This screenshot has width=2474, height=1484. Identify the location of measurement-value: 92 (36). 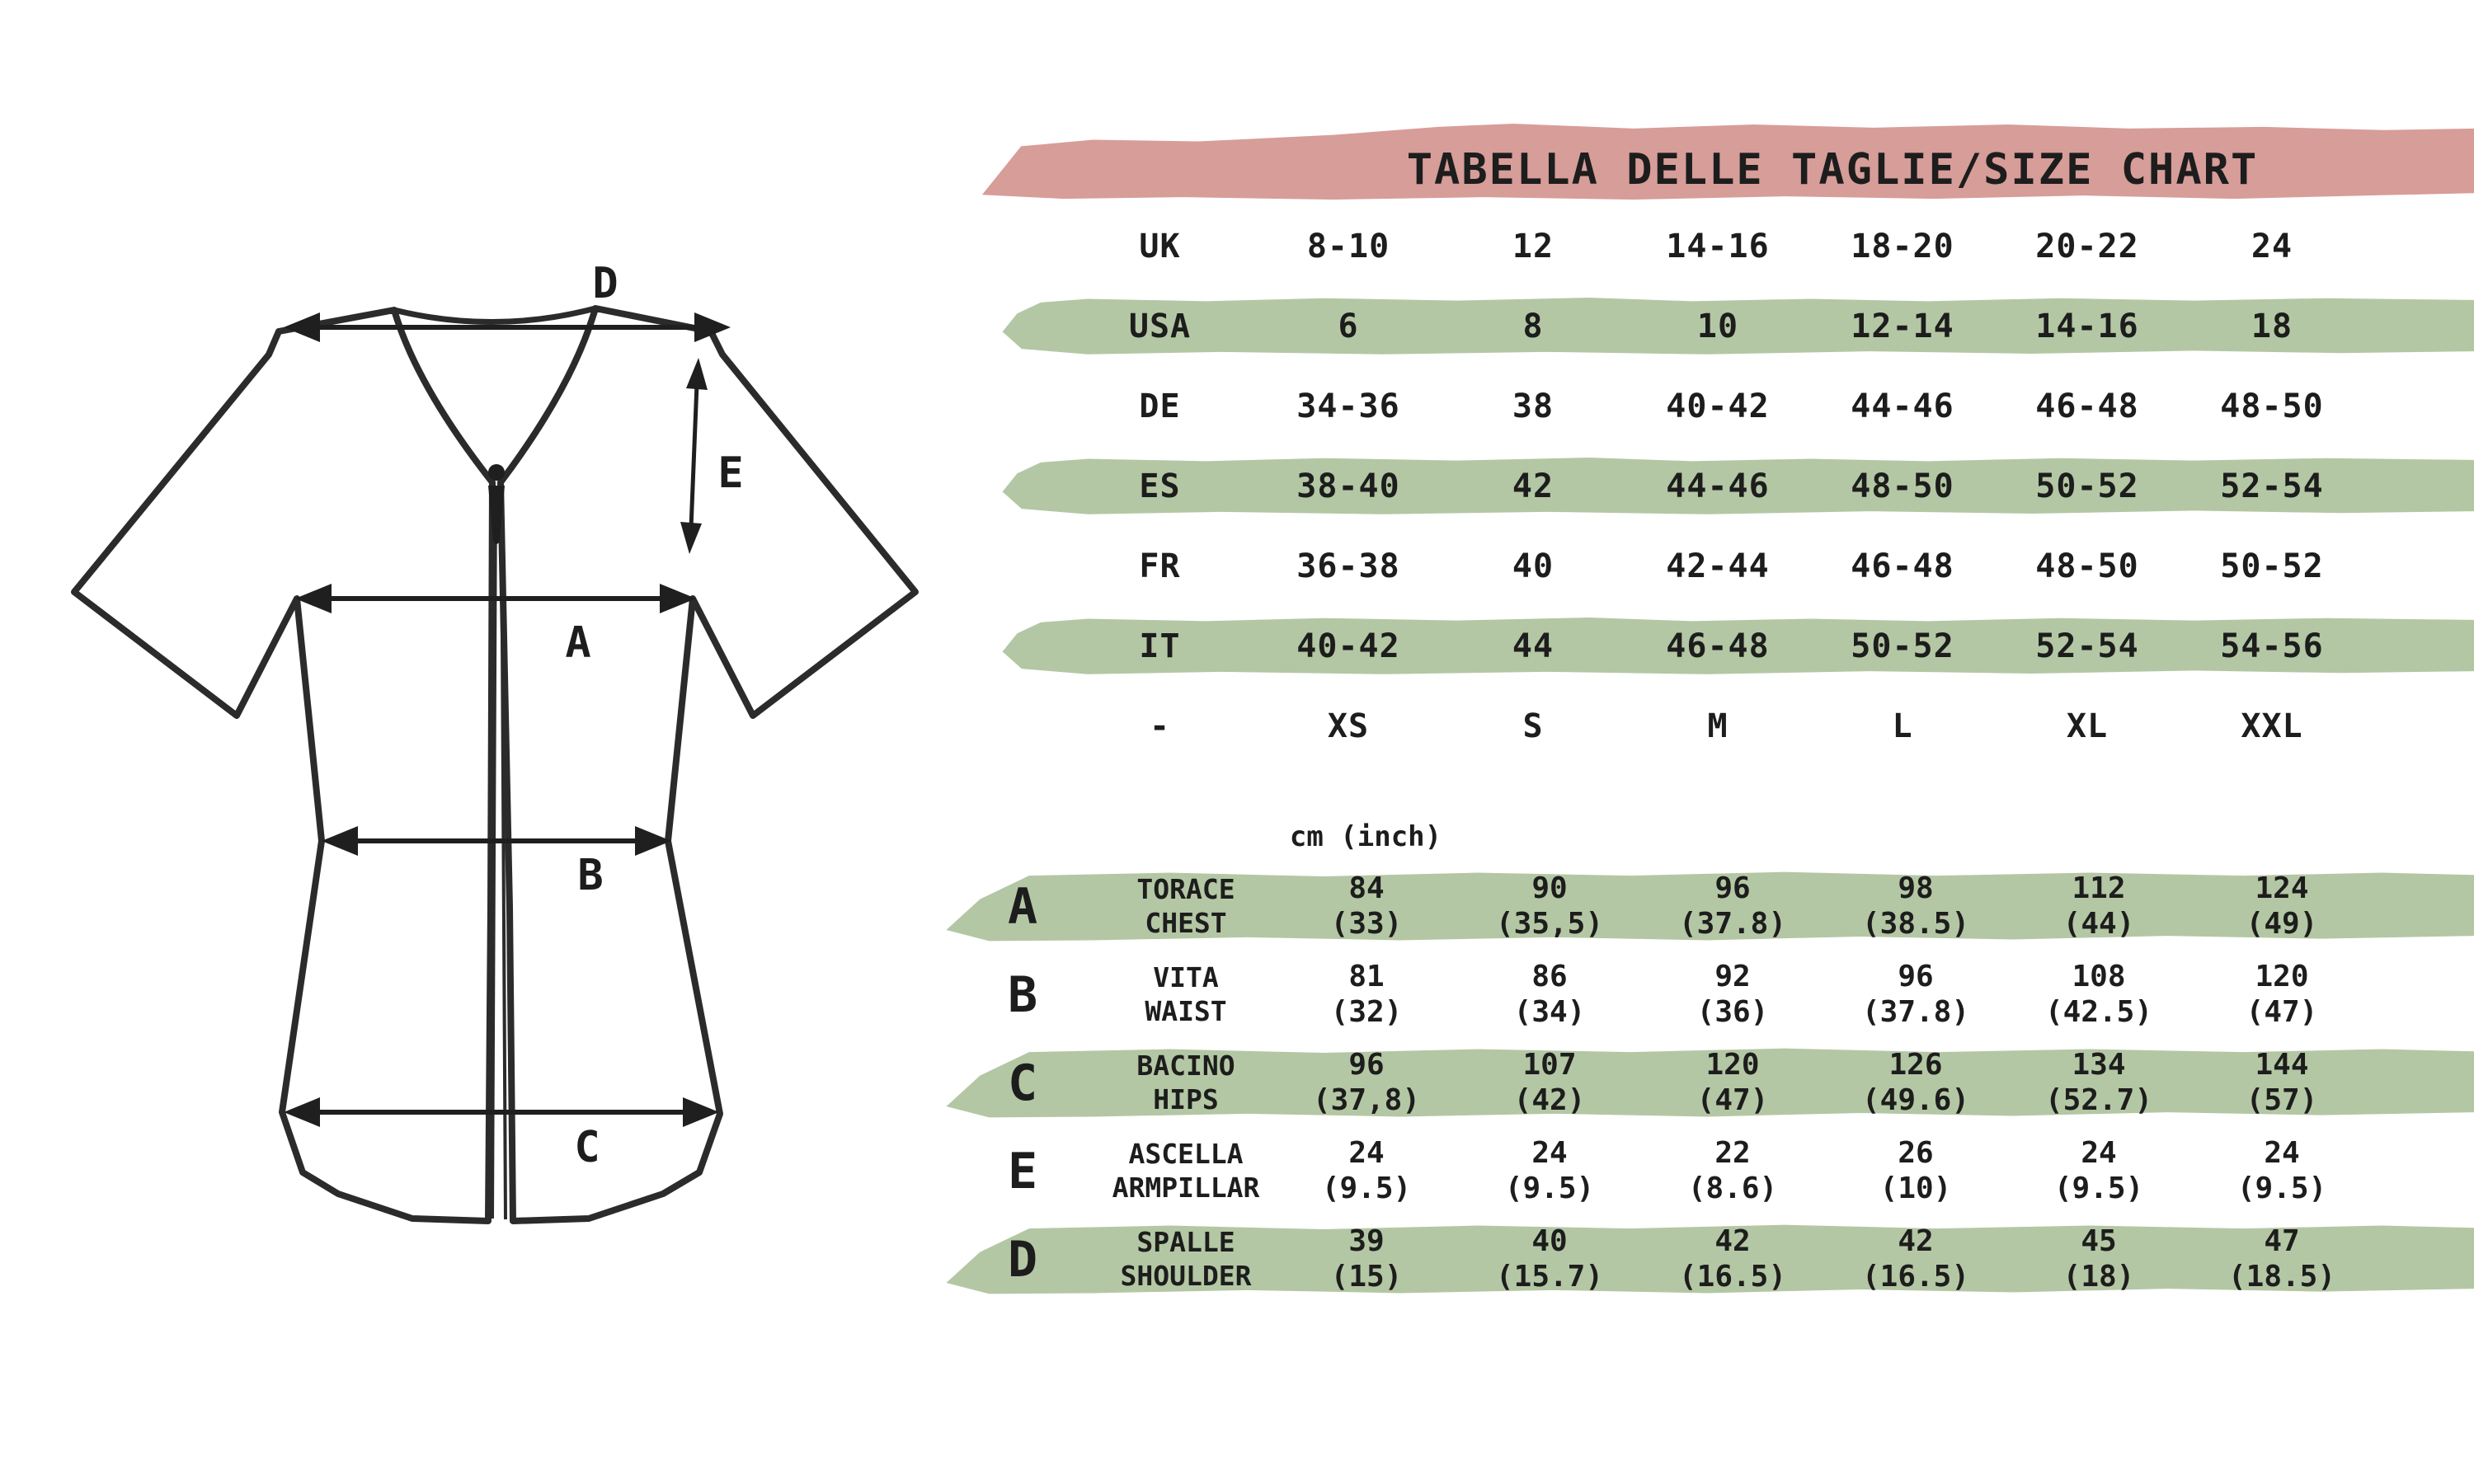
(1732, 995).